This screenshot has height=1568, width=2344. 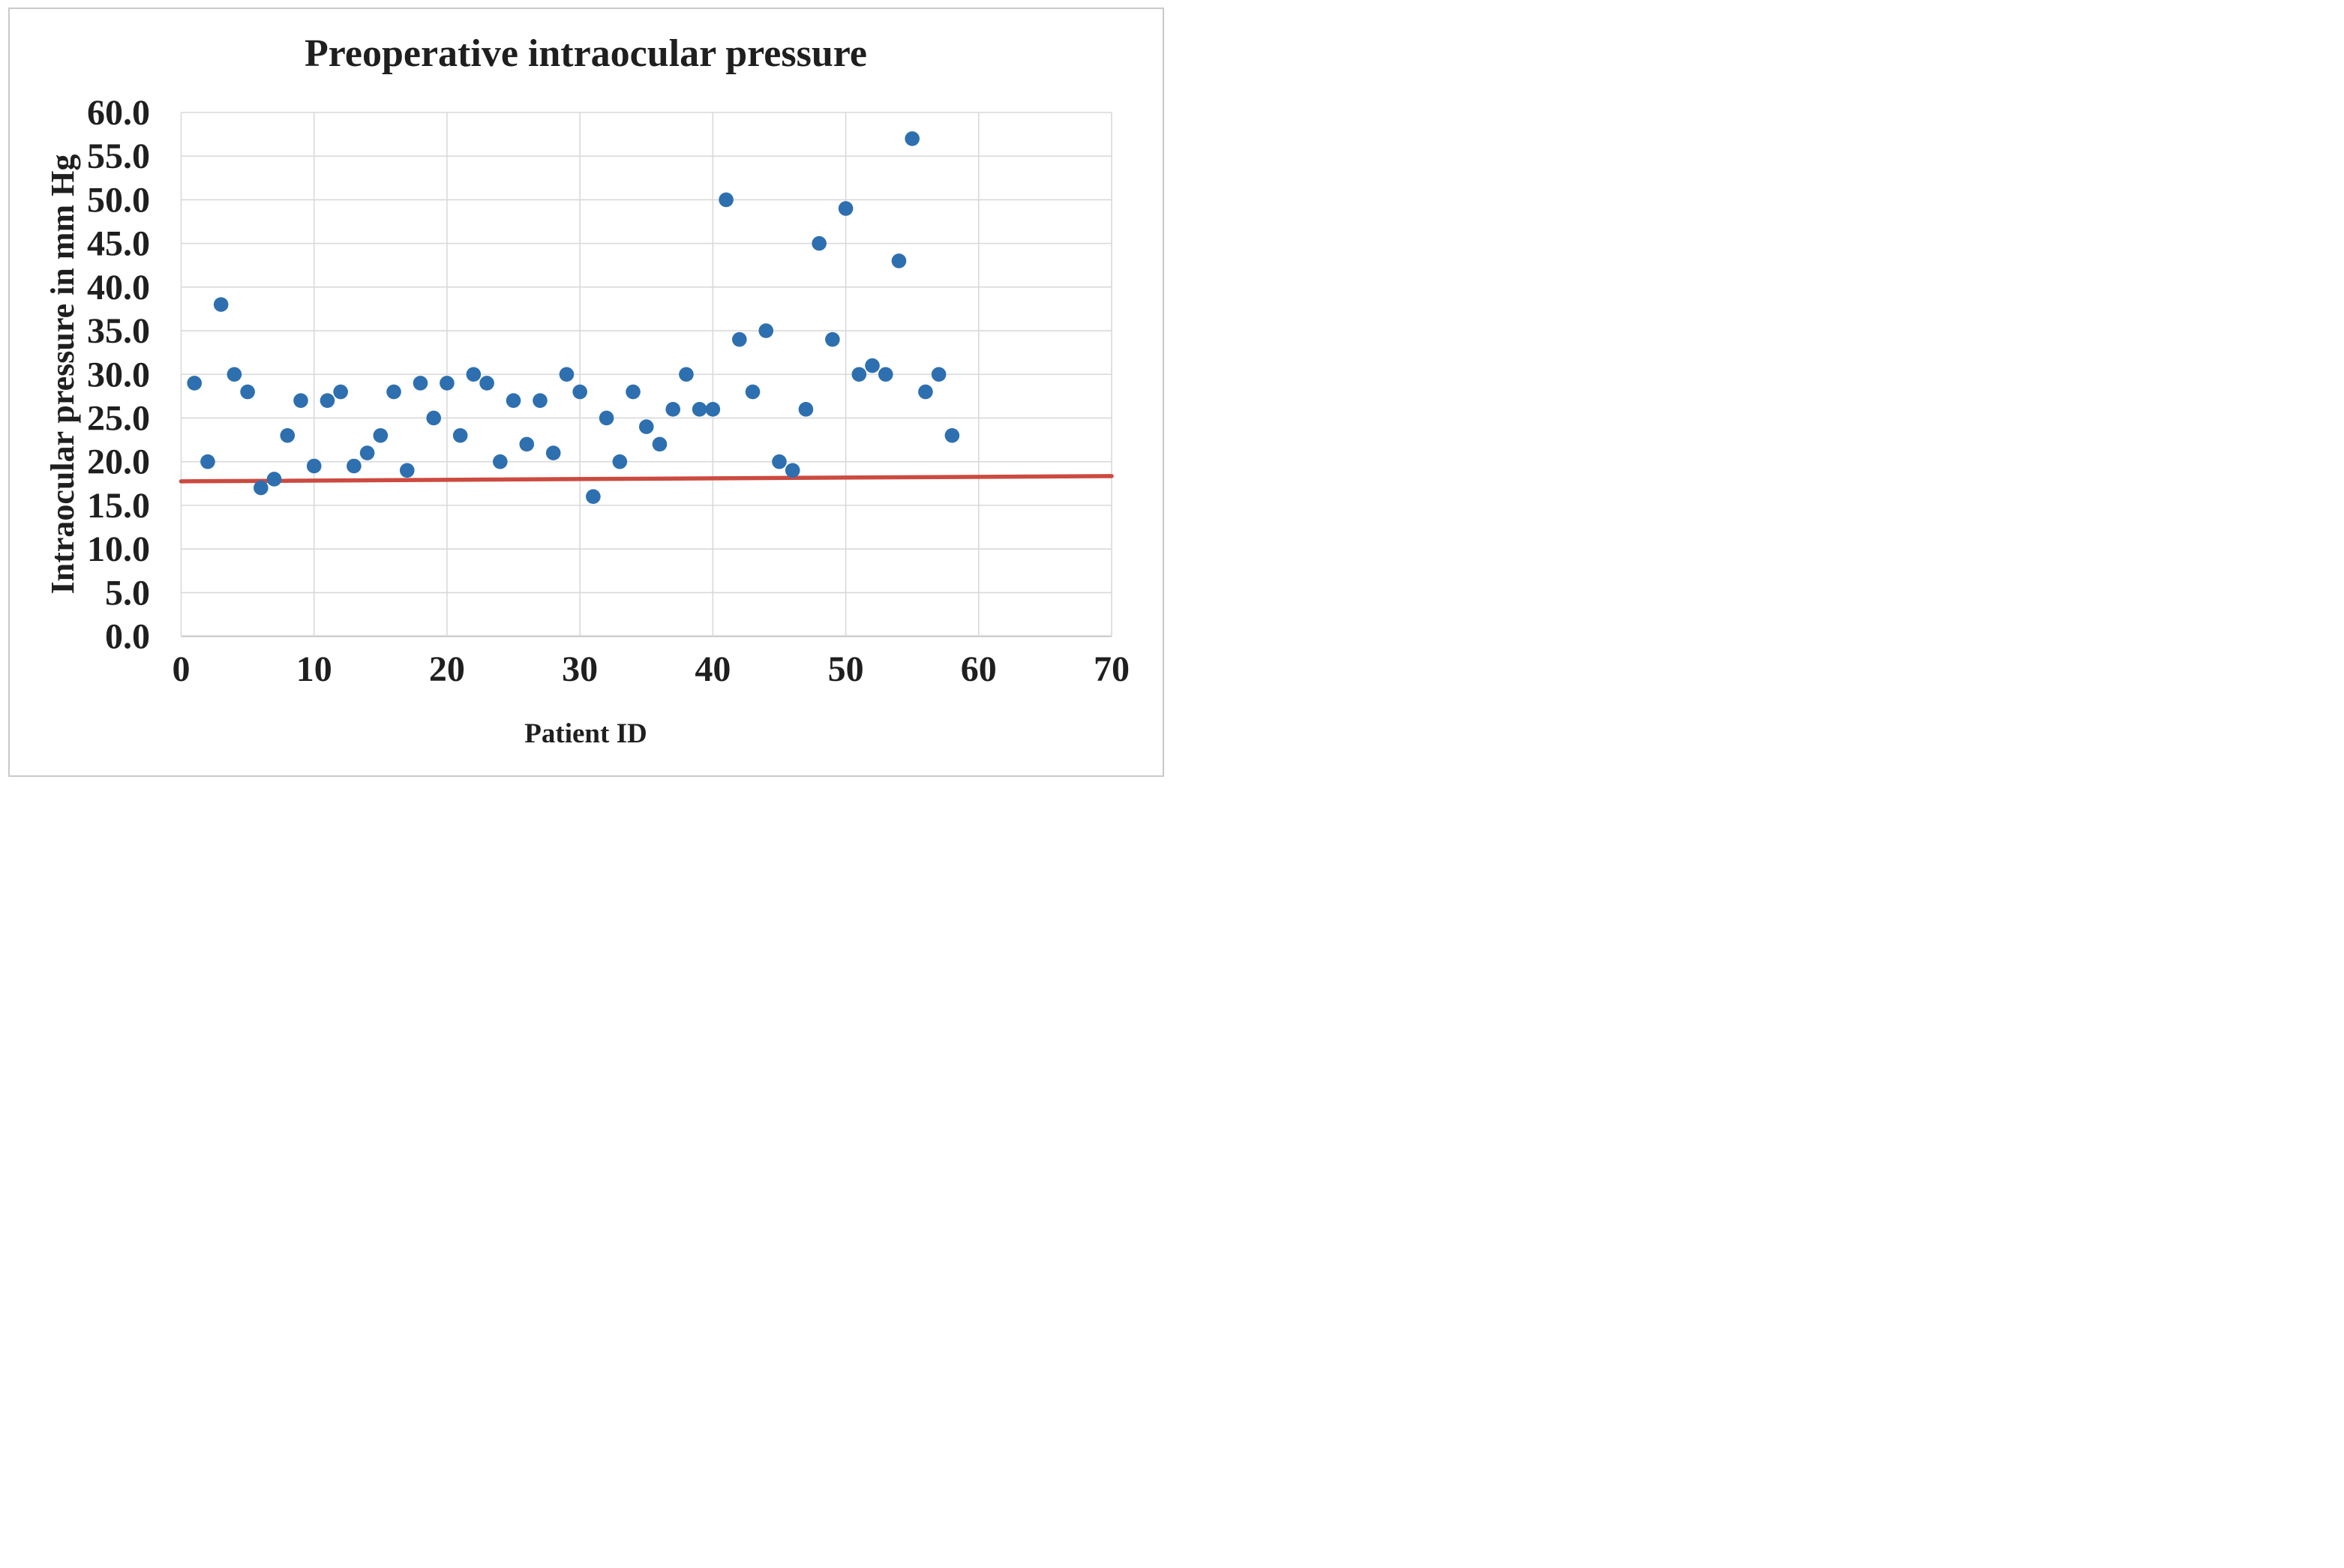 What do you see at coordinates (118, 113) in the screenshot?
I see `y-tick-label: 60.0` at bounding box center [118, 113].